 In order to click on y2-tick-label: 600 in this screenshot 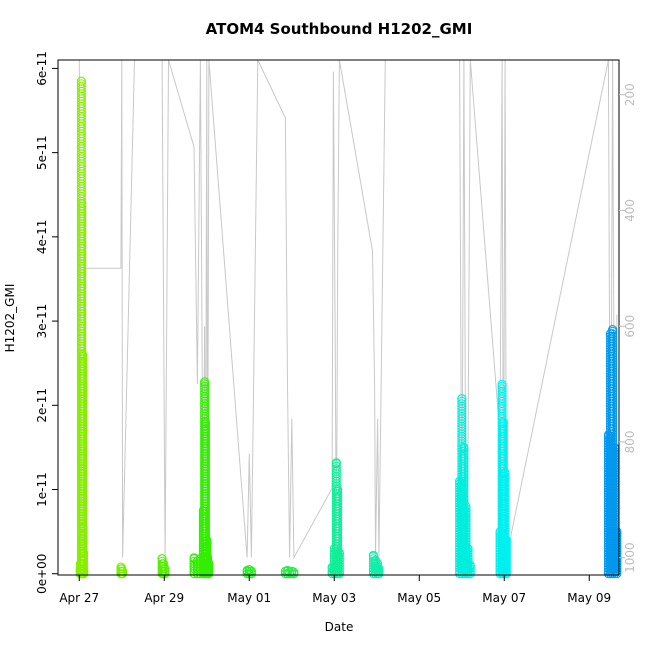, I will do `click(630, 326)`.